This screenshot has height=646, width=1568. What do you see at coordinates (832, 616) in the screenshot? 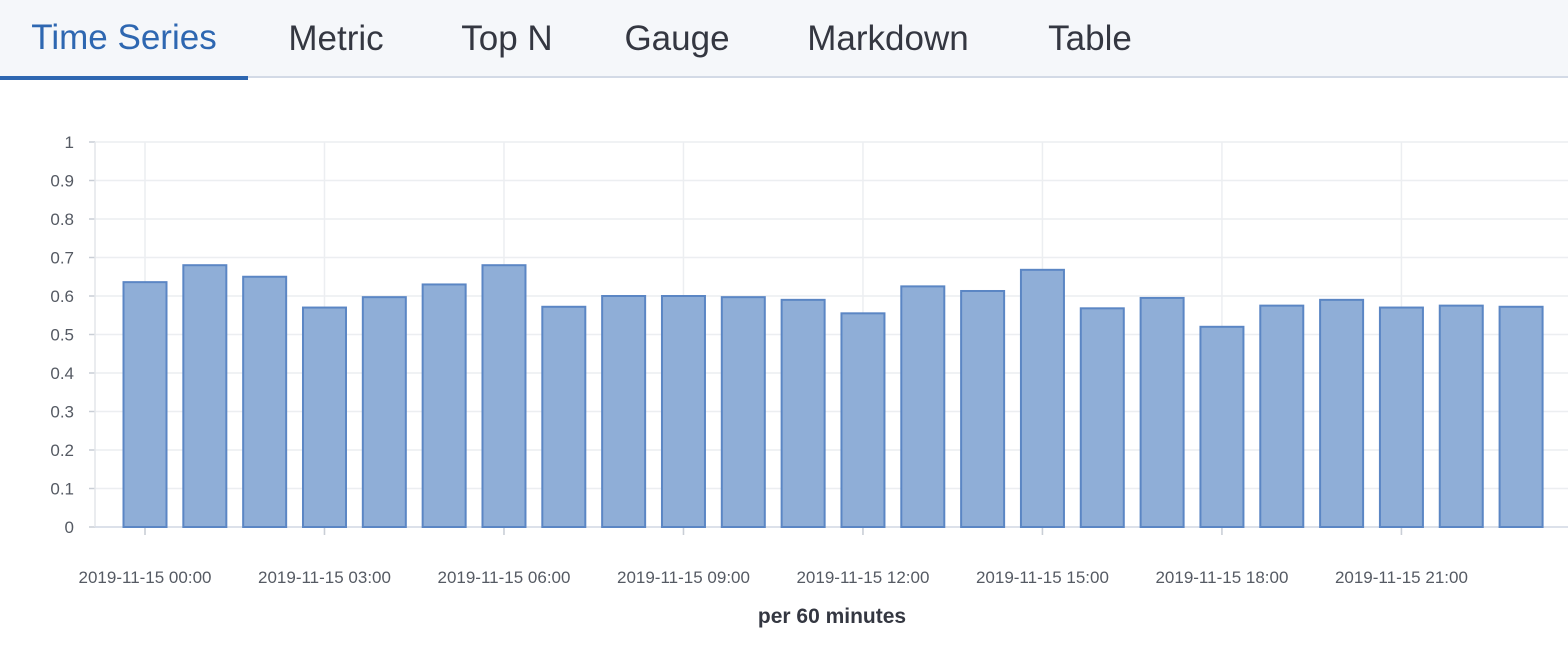
I see `x-axis-title: per 60 minutes` at bounding box center [832, 616].